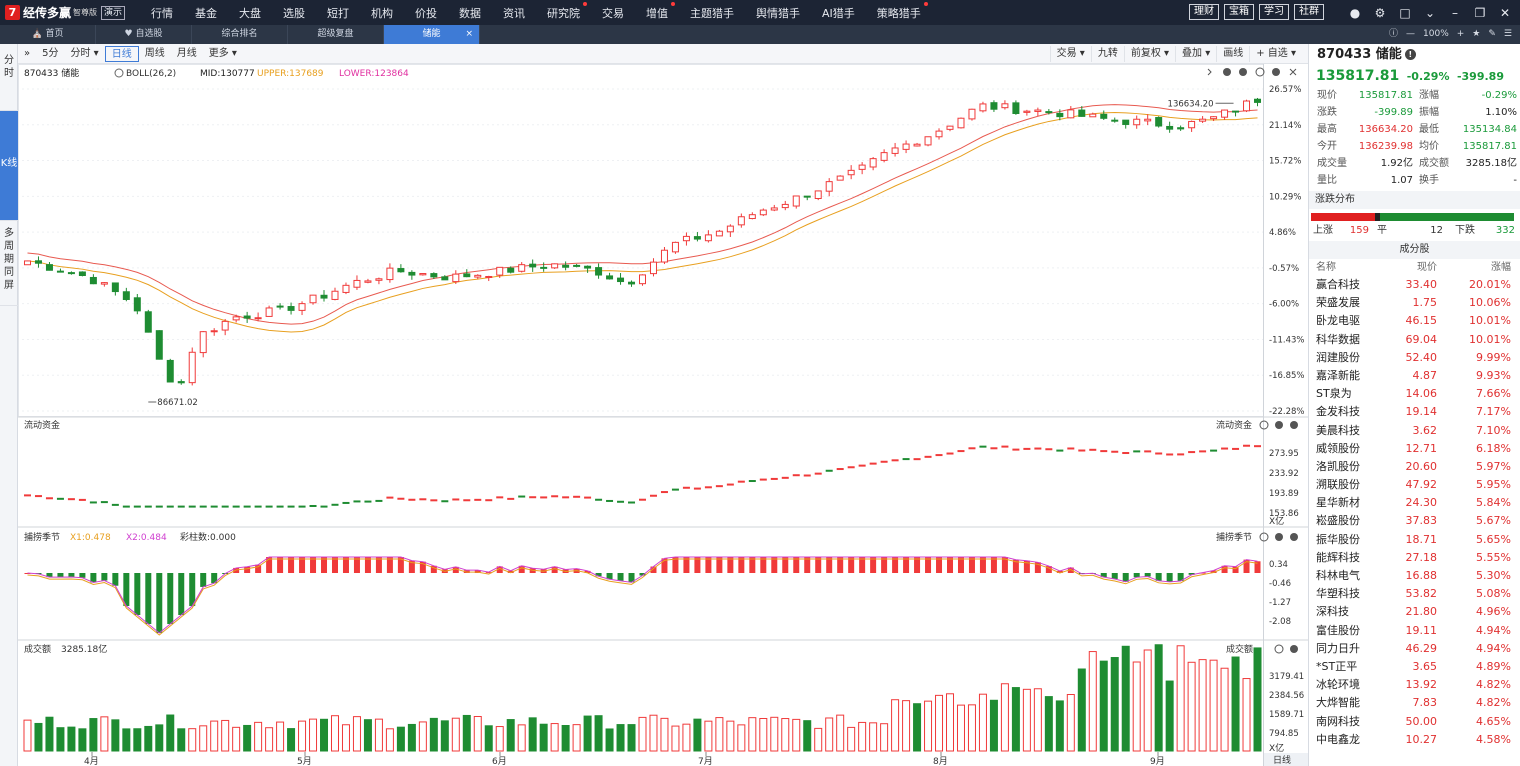 This screenshot has height=766, width=1520. I want to click on tab-ranking: 综合排名, so click(240, 34).